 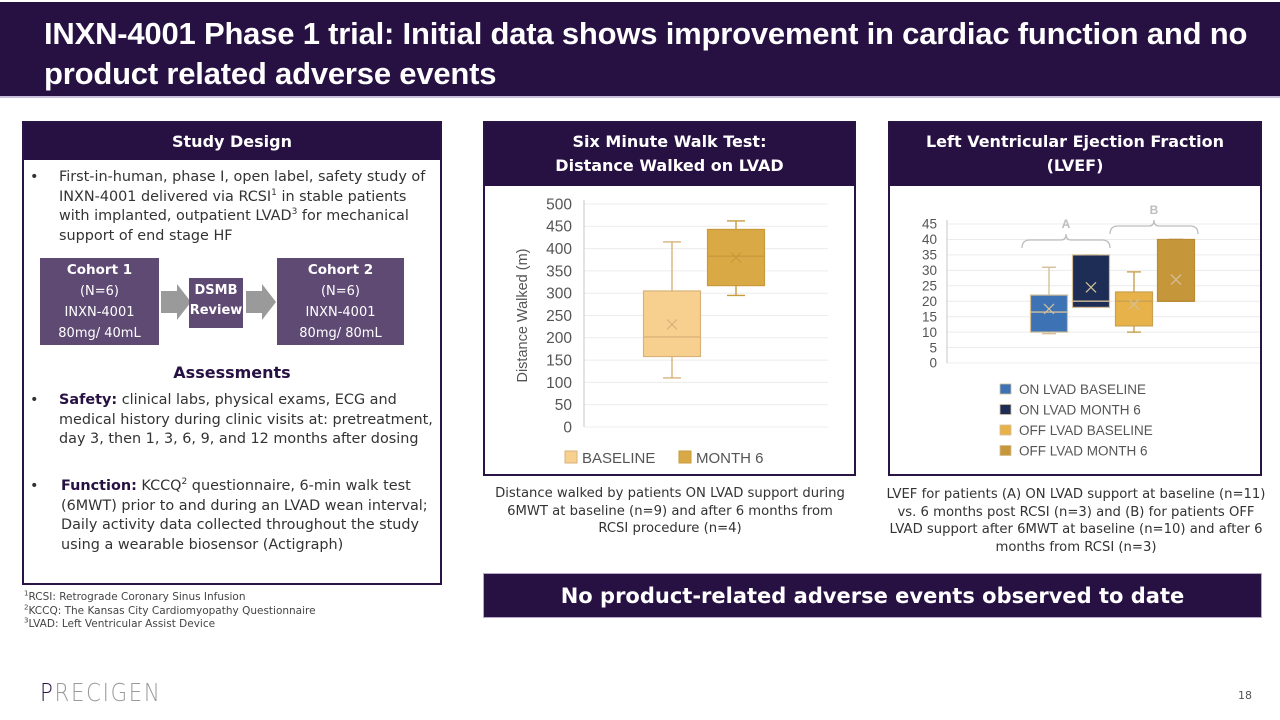 I want to click on box-on-lvad-baseline, so click(x=1049, y=313).